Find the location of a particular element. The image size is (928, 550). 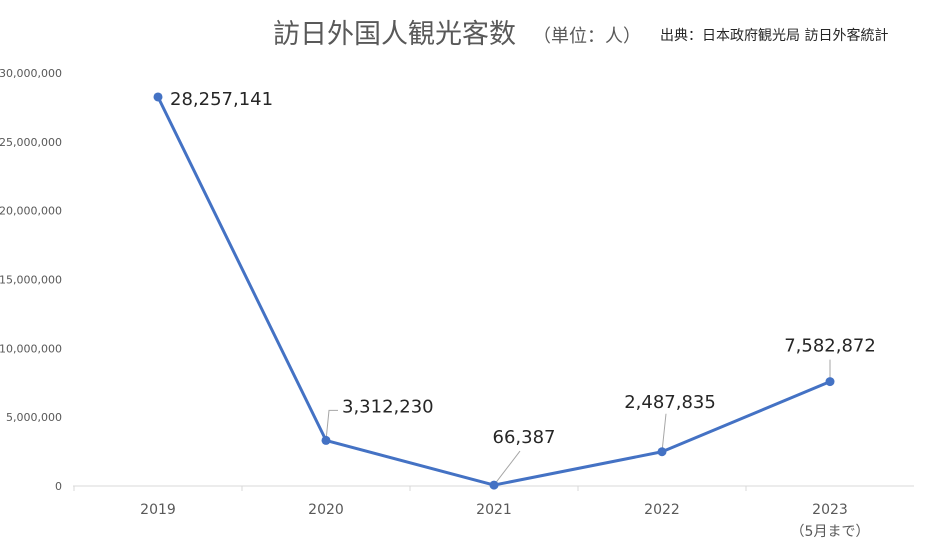

y-tick-label: 5,000,000 is located at coordinates (34, 417).